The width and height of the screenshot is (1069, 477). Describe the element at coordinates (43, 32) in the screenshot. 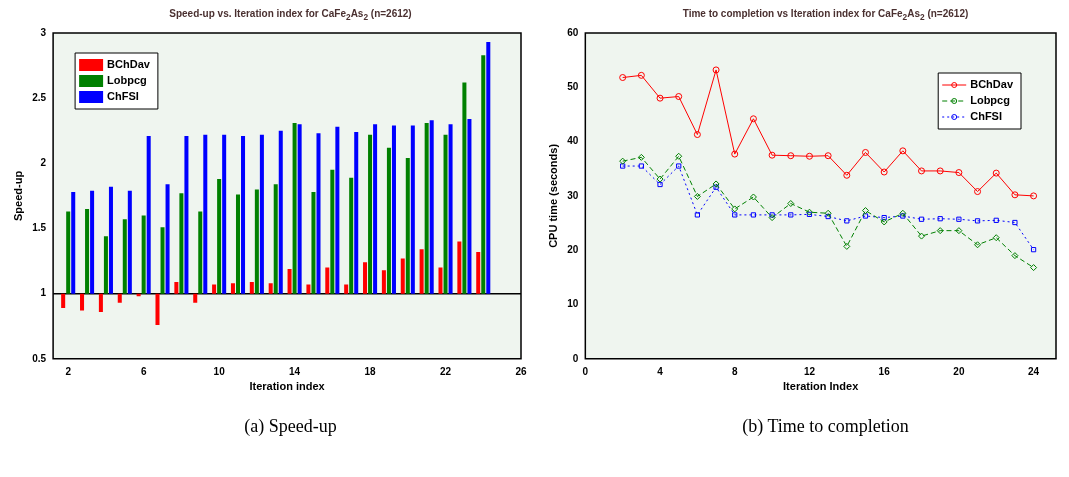

I see `y-tick-label: 3` at that location.